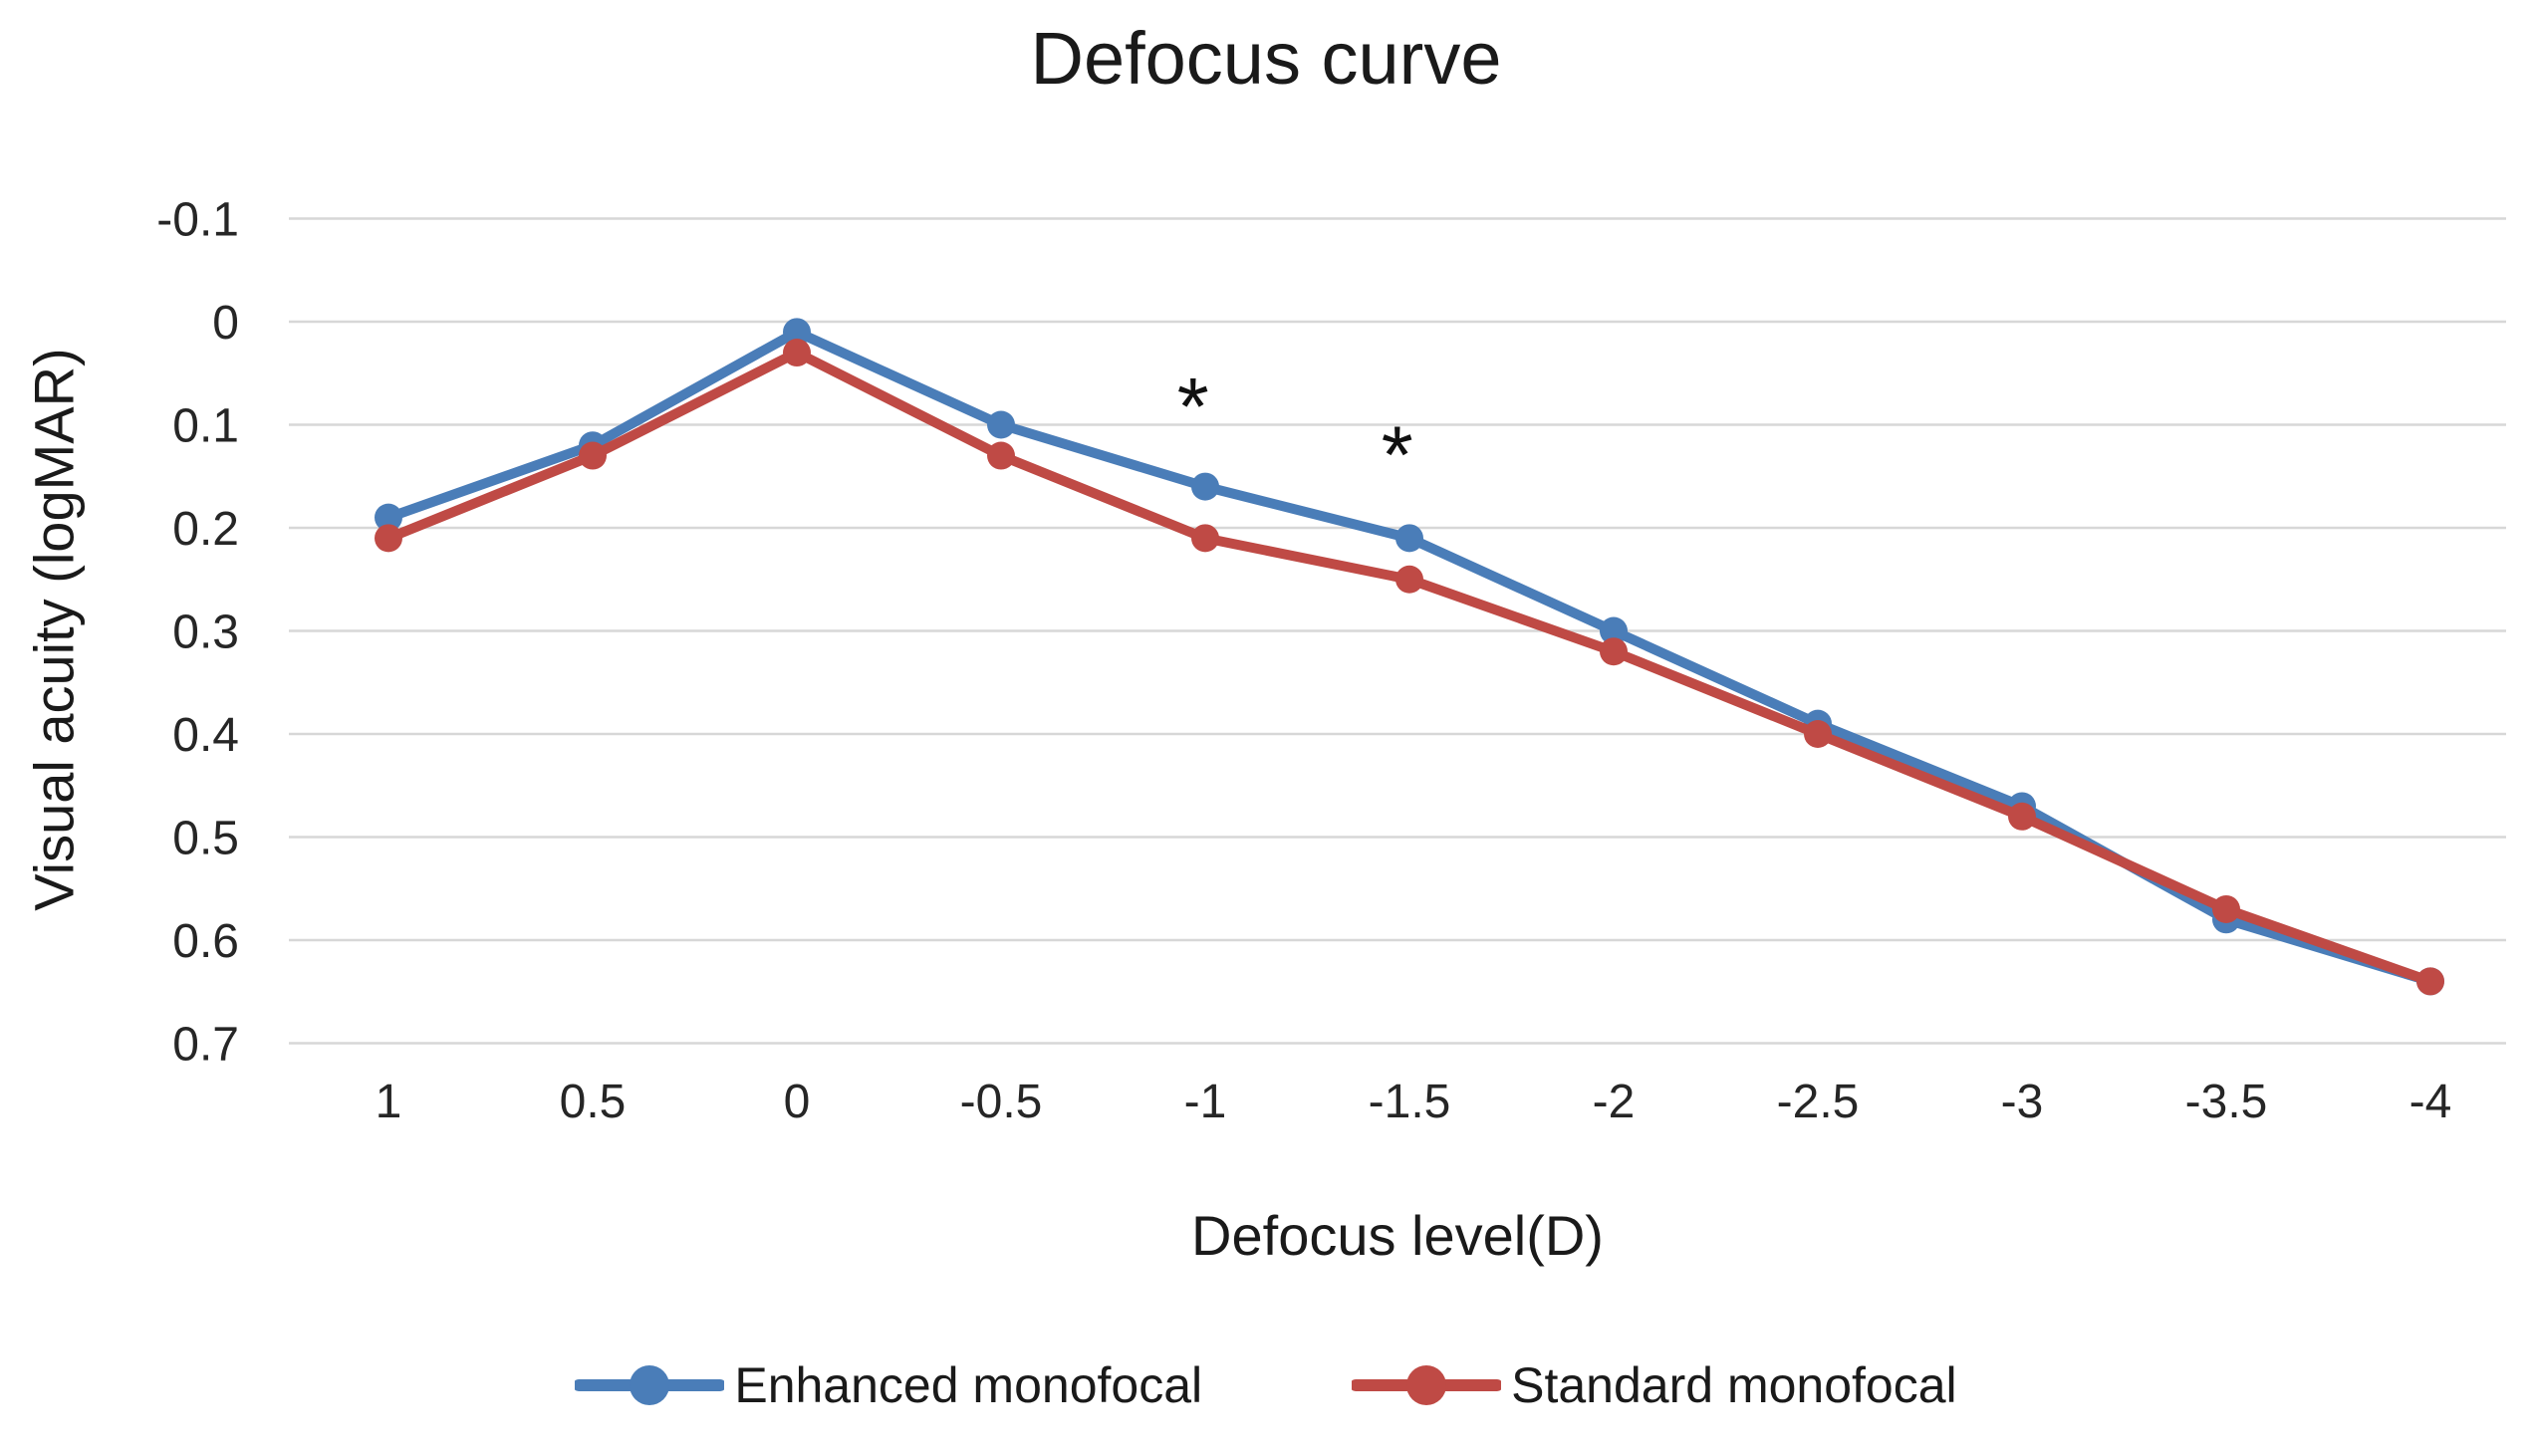 The width and height of the screenshot is (2532, 1456). Describe the element at coordinates (797, 1102) in the screenshot. I see `x-tick-label: 0` at that location.